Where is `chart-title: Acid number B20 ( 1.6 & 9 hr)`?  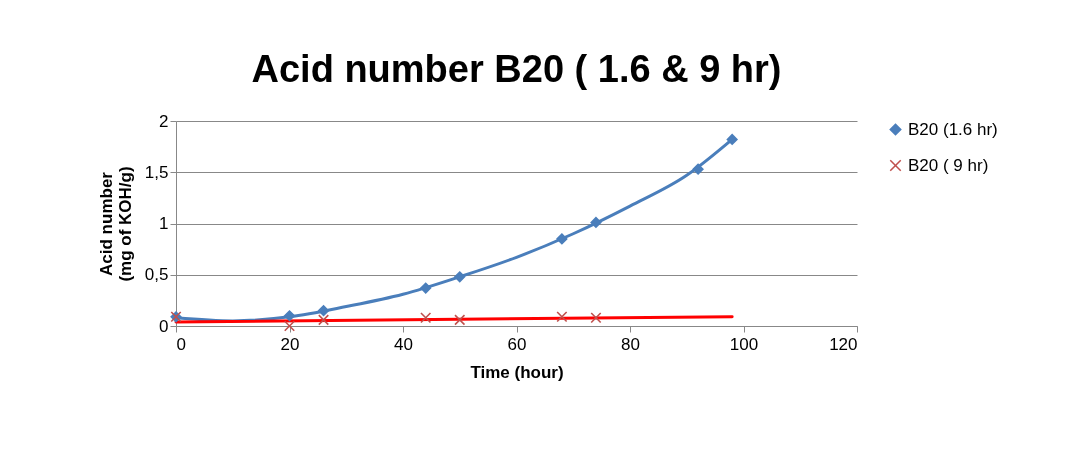 chart-title: Acid number B20 ( 1.6 & 9 hr) is located at coordinates (516, 69).